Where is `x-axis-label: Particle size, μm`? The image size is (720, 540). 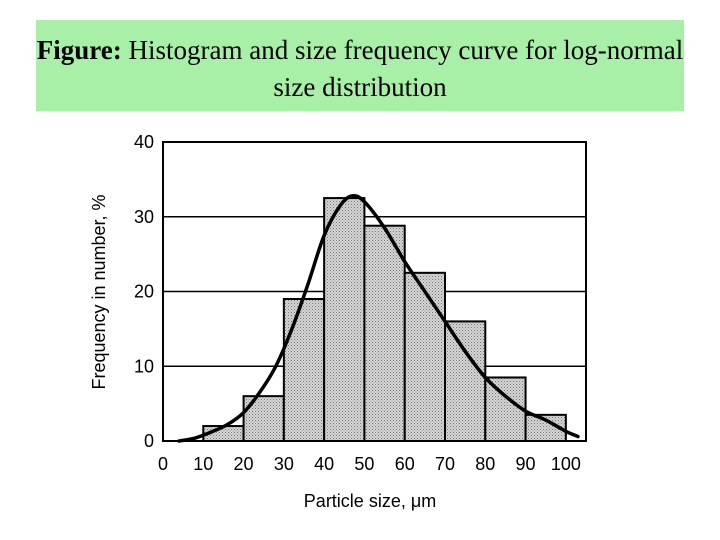 x-axis-label: Particle size, μm is located at coordinates (370, 501).